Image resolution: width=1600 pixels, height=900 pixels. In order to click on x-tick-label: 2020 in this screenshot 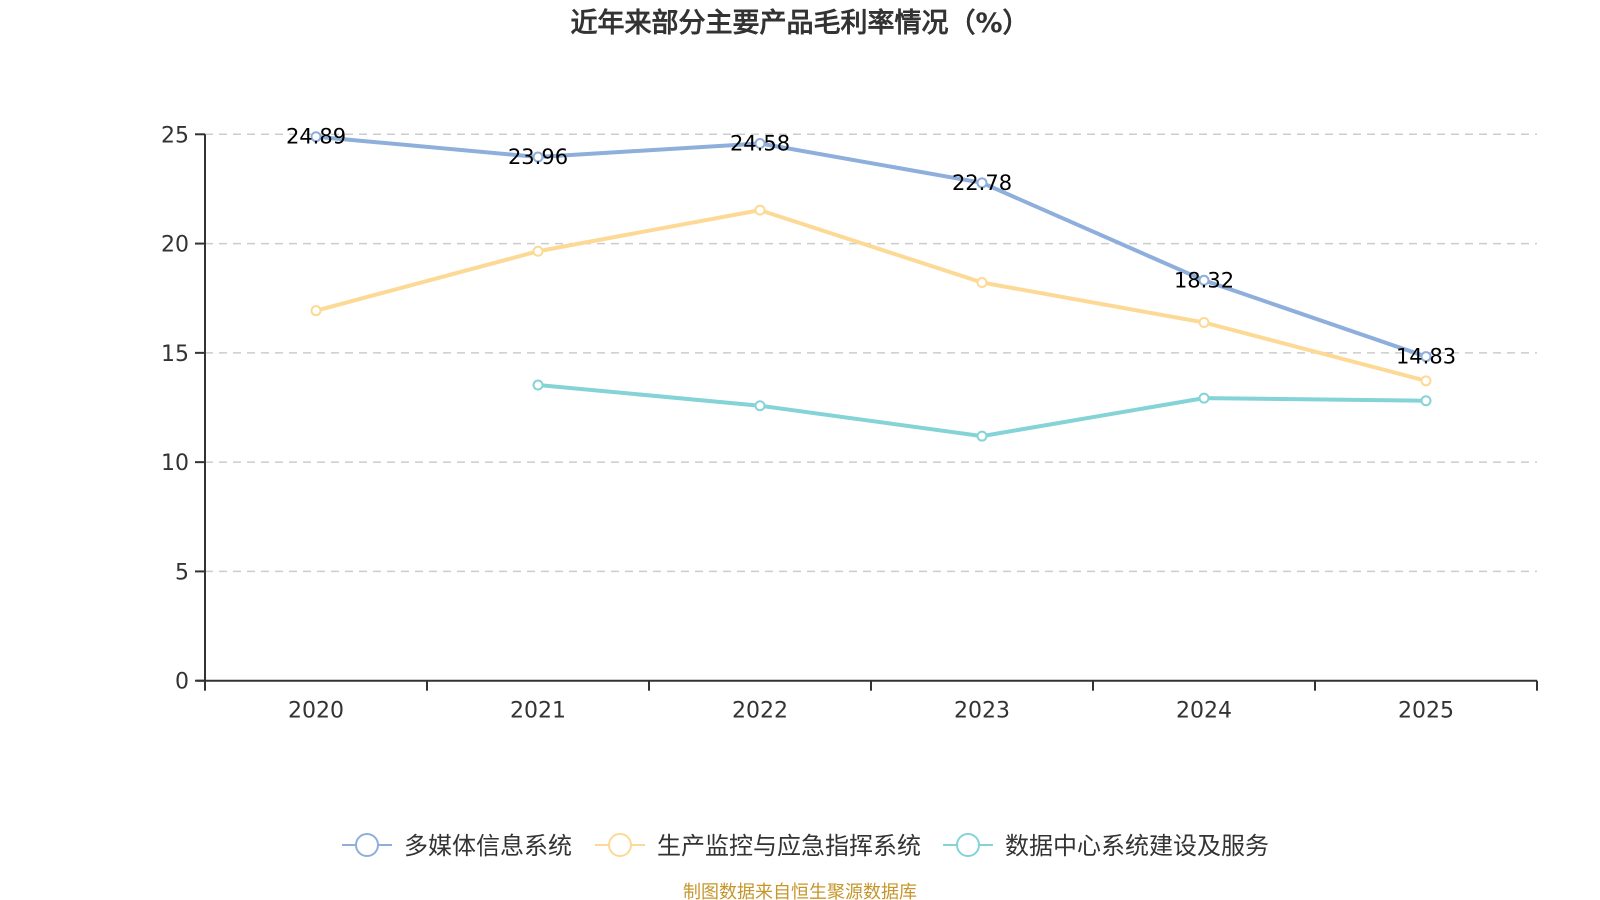, I will do `click(316, 711)`.